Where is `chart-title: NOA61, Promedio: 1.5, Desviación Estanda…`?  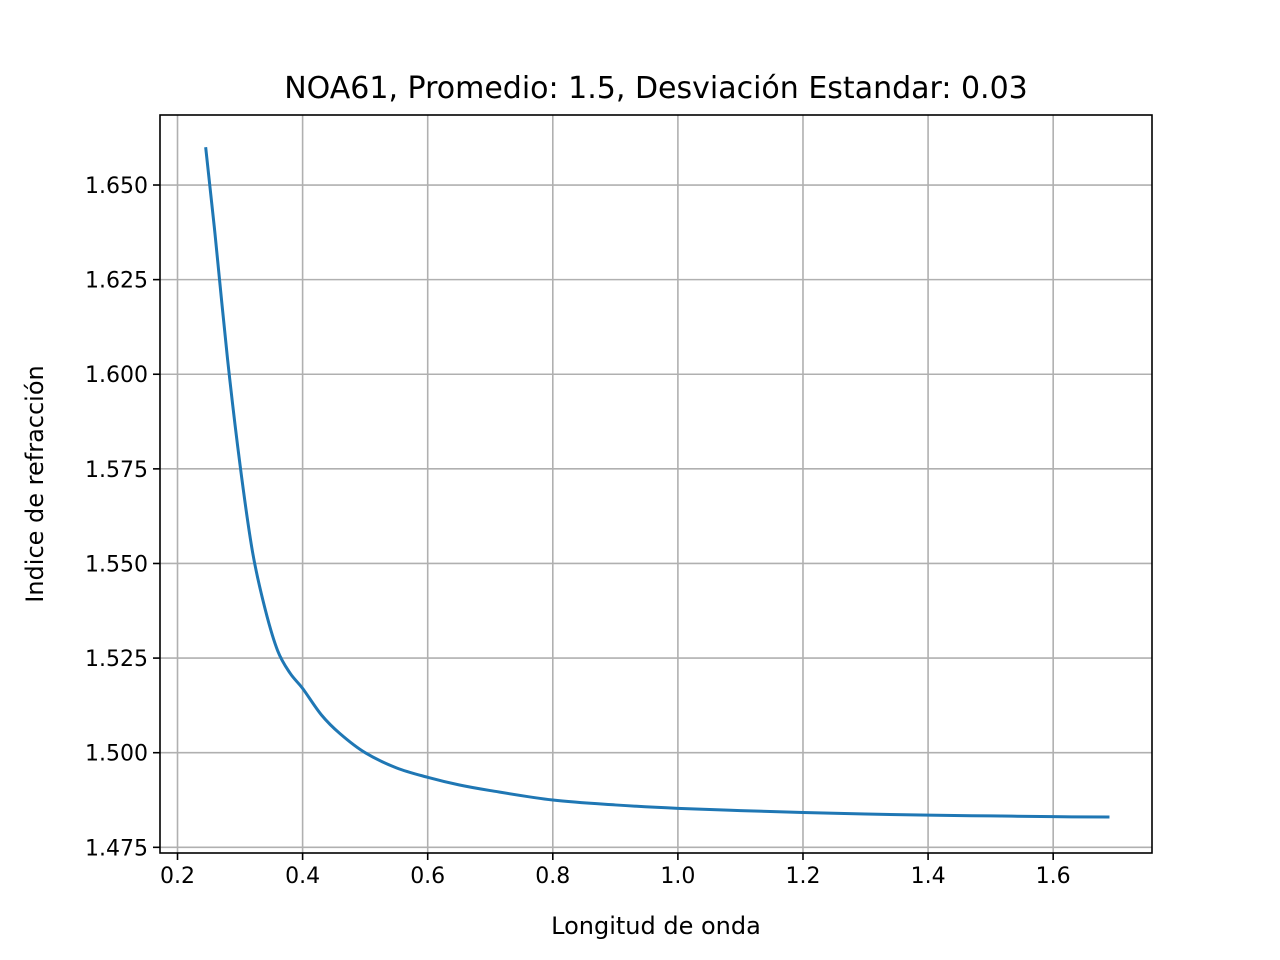 chart-title: NOA61, Promedio: 1.5, Desviación Estanda… is located at coordinates (656, 88).